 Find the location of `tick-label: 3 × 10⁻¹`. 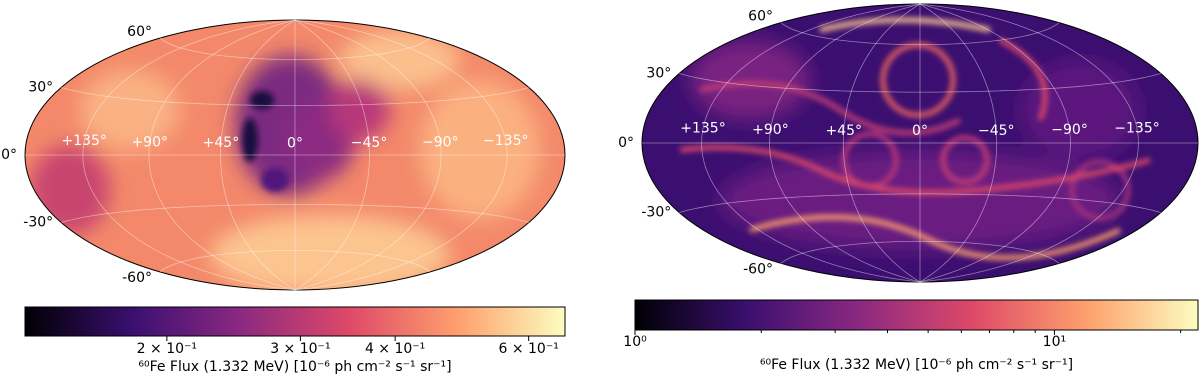

tick-label: 3 × 10⁻¹ is located at coordinates (300, 349).